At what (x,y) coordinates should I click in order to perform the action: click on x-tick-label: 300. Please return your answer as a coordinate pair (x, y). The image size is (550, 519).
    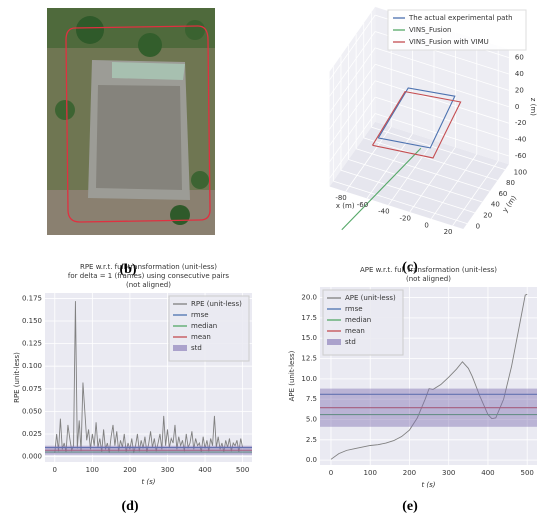
    Looking at the image, I should click on (167, 470).